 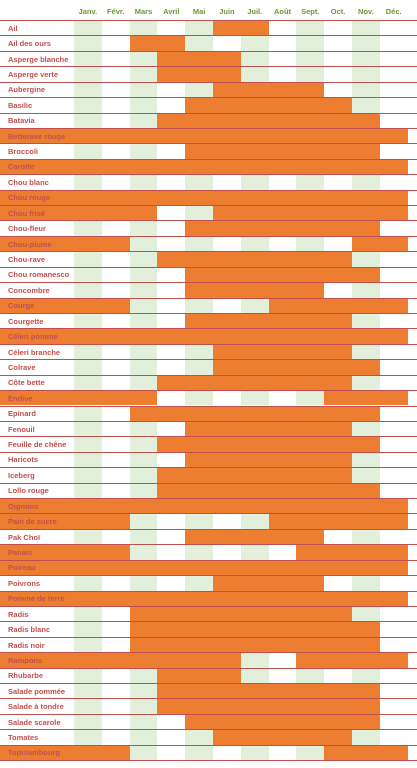 I want to click on vegetable-row: Basilic, so click(x=208, y=105).